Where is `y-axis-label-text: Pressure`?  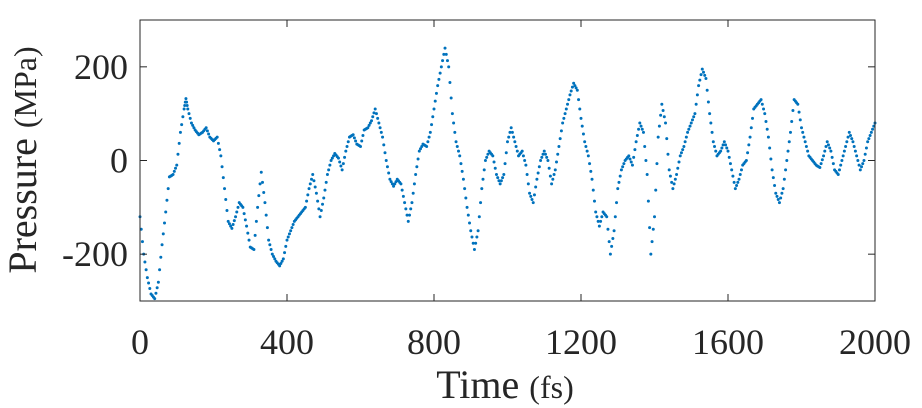
y-axis-label-text: Pressure is located at coordinates (22, 206).